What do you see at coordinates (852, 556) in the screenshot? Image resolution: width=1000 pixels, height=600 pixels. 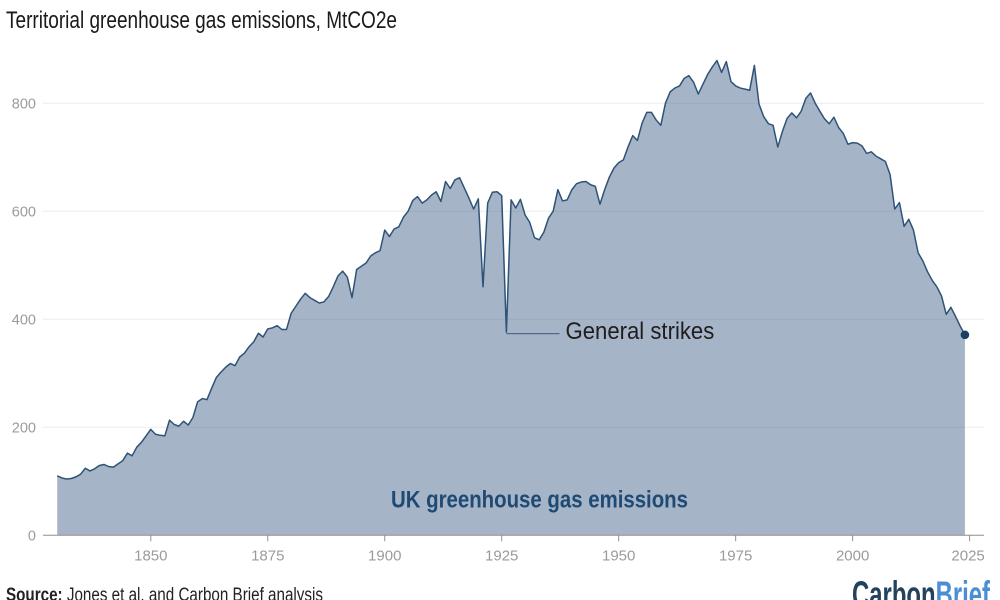 I see `svg-text: 2000` at bounding box center [852, 556].